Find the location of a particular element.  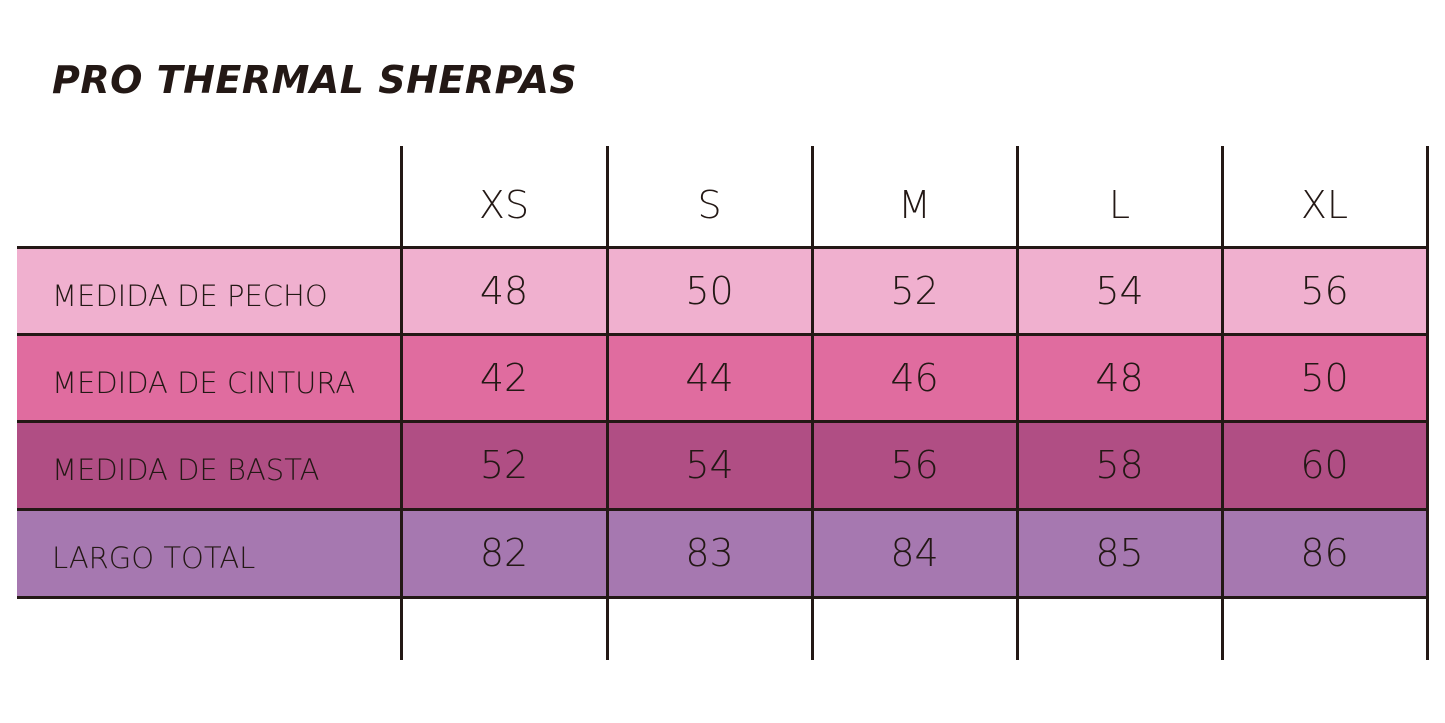

size-header: XS is located at coordinates (504, 204).